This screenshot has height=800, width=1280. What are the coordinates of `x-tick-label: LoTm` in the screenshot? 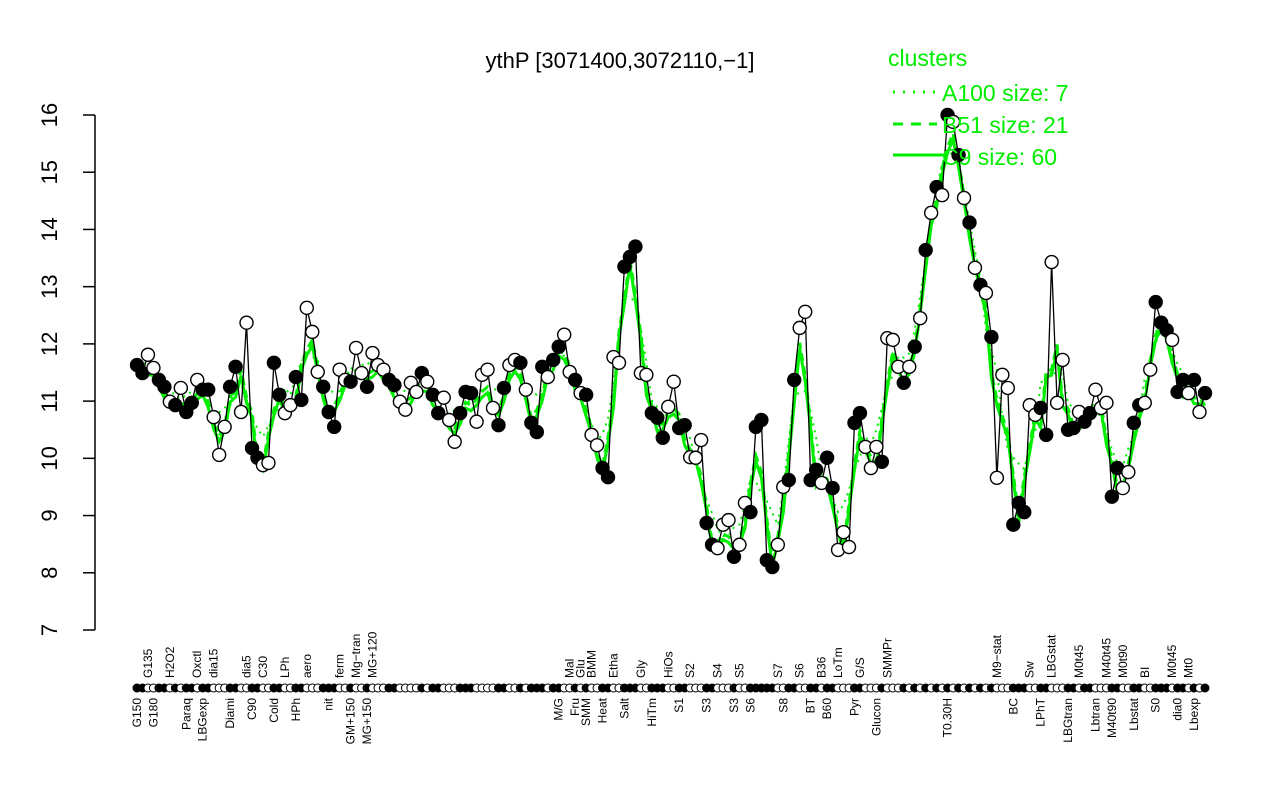 It's located at (838, 662).